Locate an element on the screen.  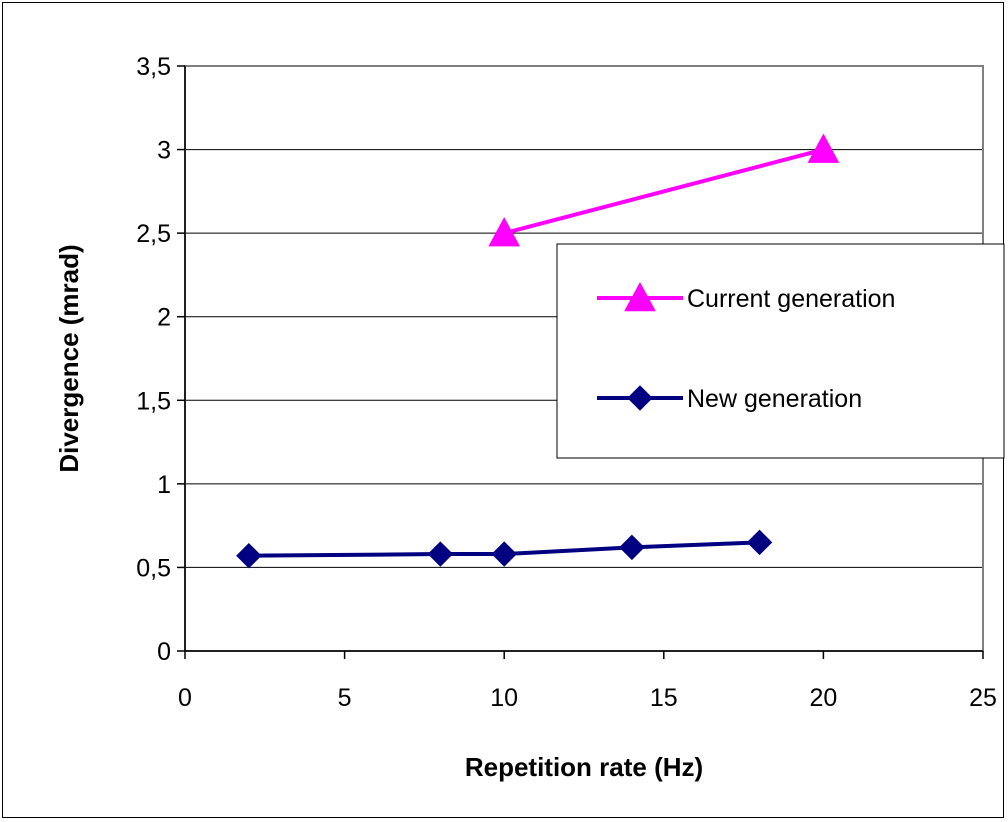
x-tick-label: 0 is located at coordinates (185, 698).